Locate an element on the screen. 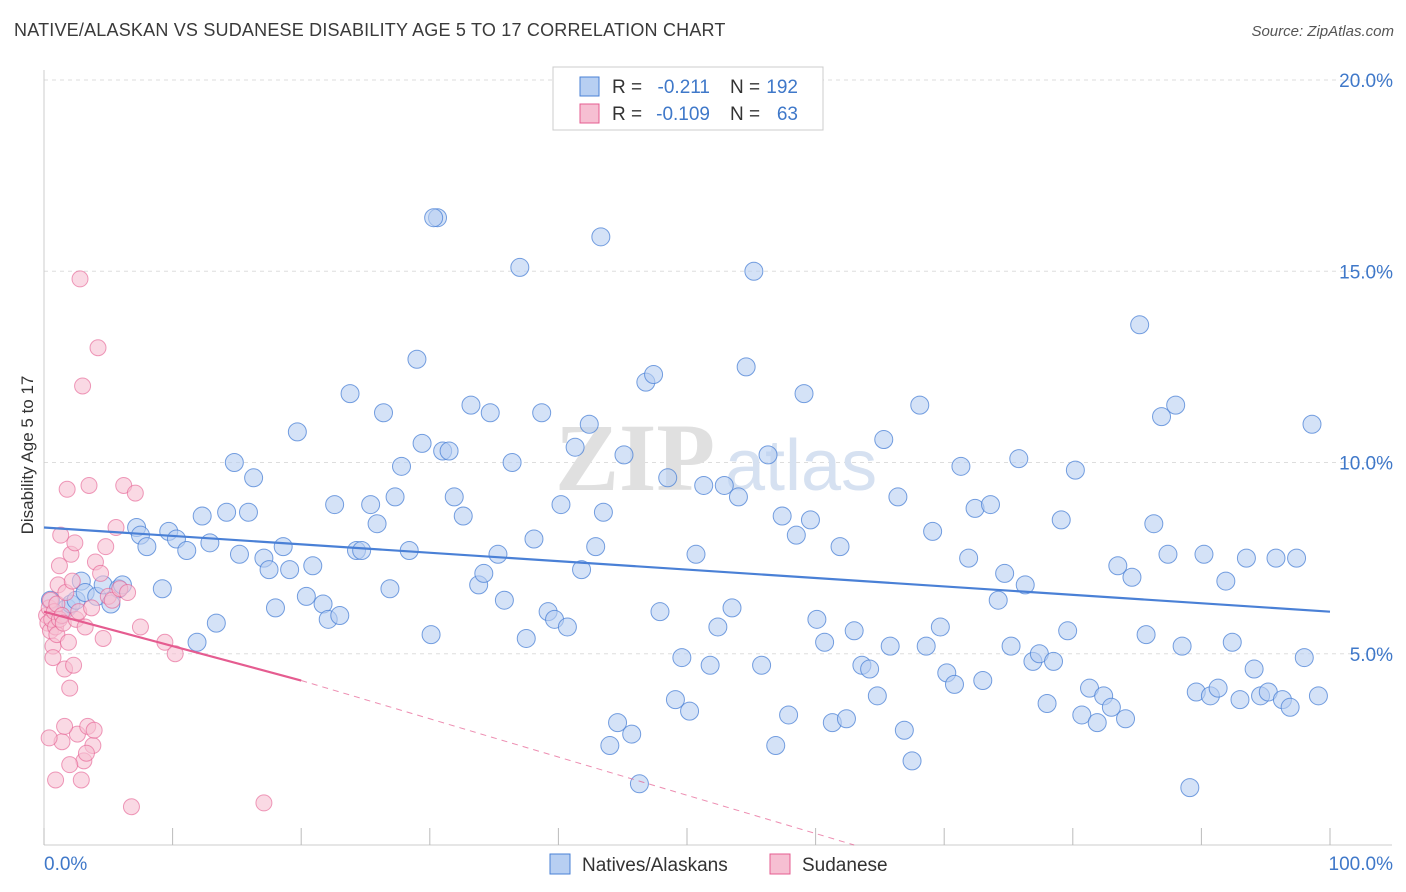  series-legend-swatch-sudanese is located at coordinates (780, 864).